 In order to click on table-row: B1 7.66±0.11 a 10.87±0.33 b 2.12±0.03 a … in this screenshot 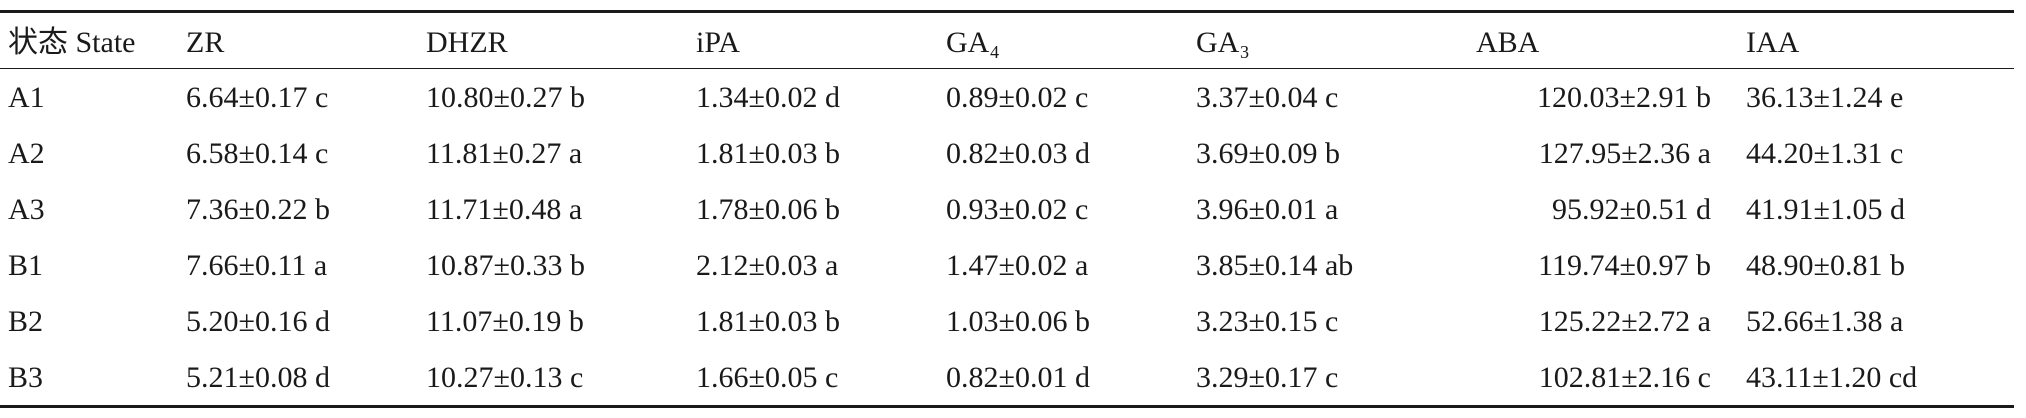, I will do `click(1007, 266)`.